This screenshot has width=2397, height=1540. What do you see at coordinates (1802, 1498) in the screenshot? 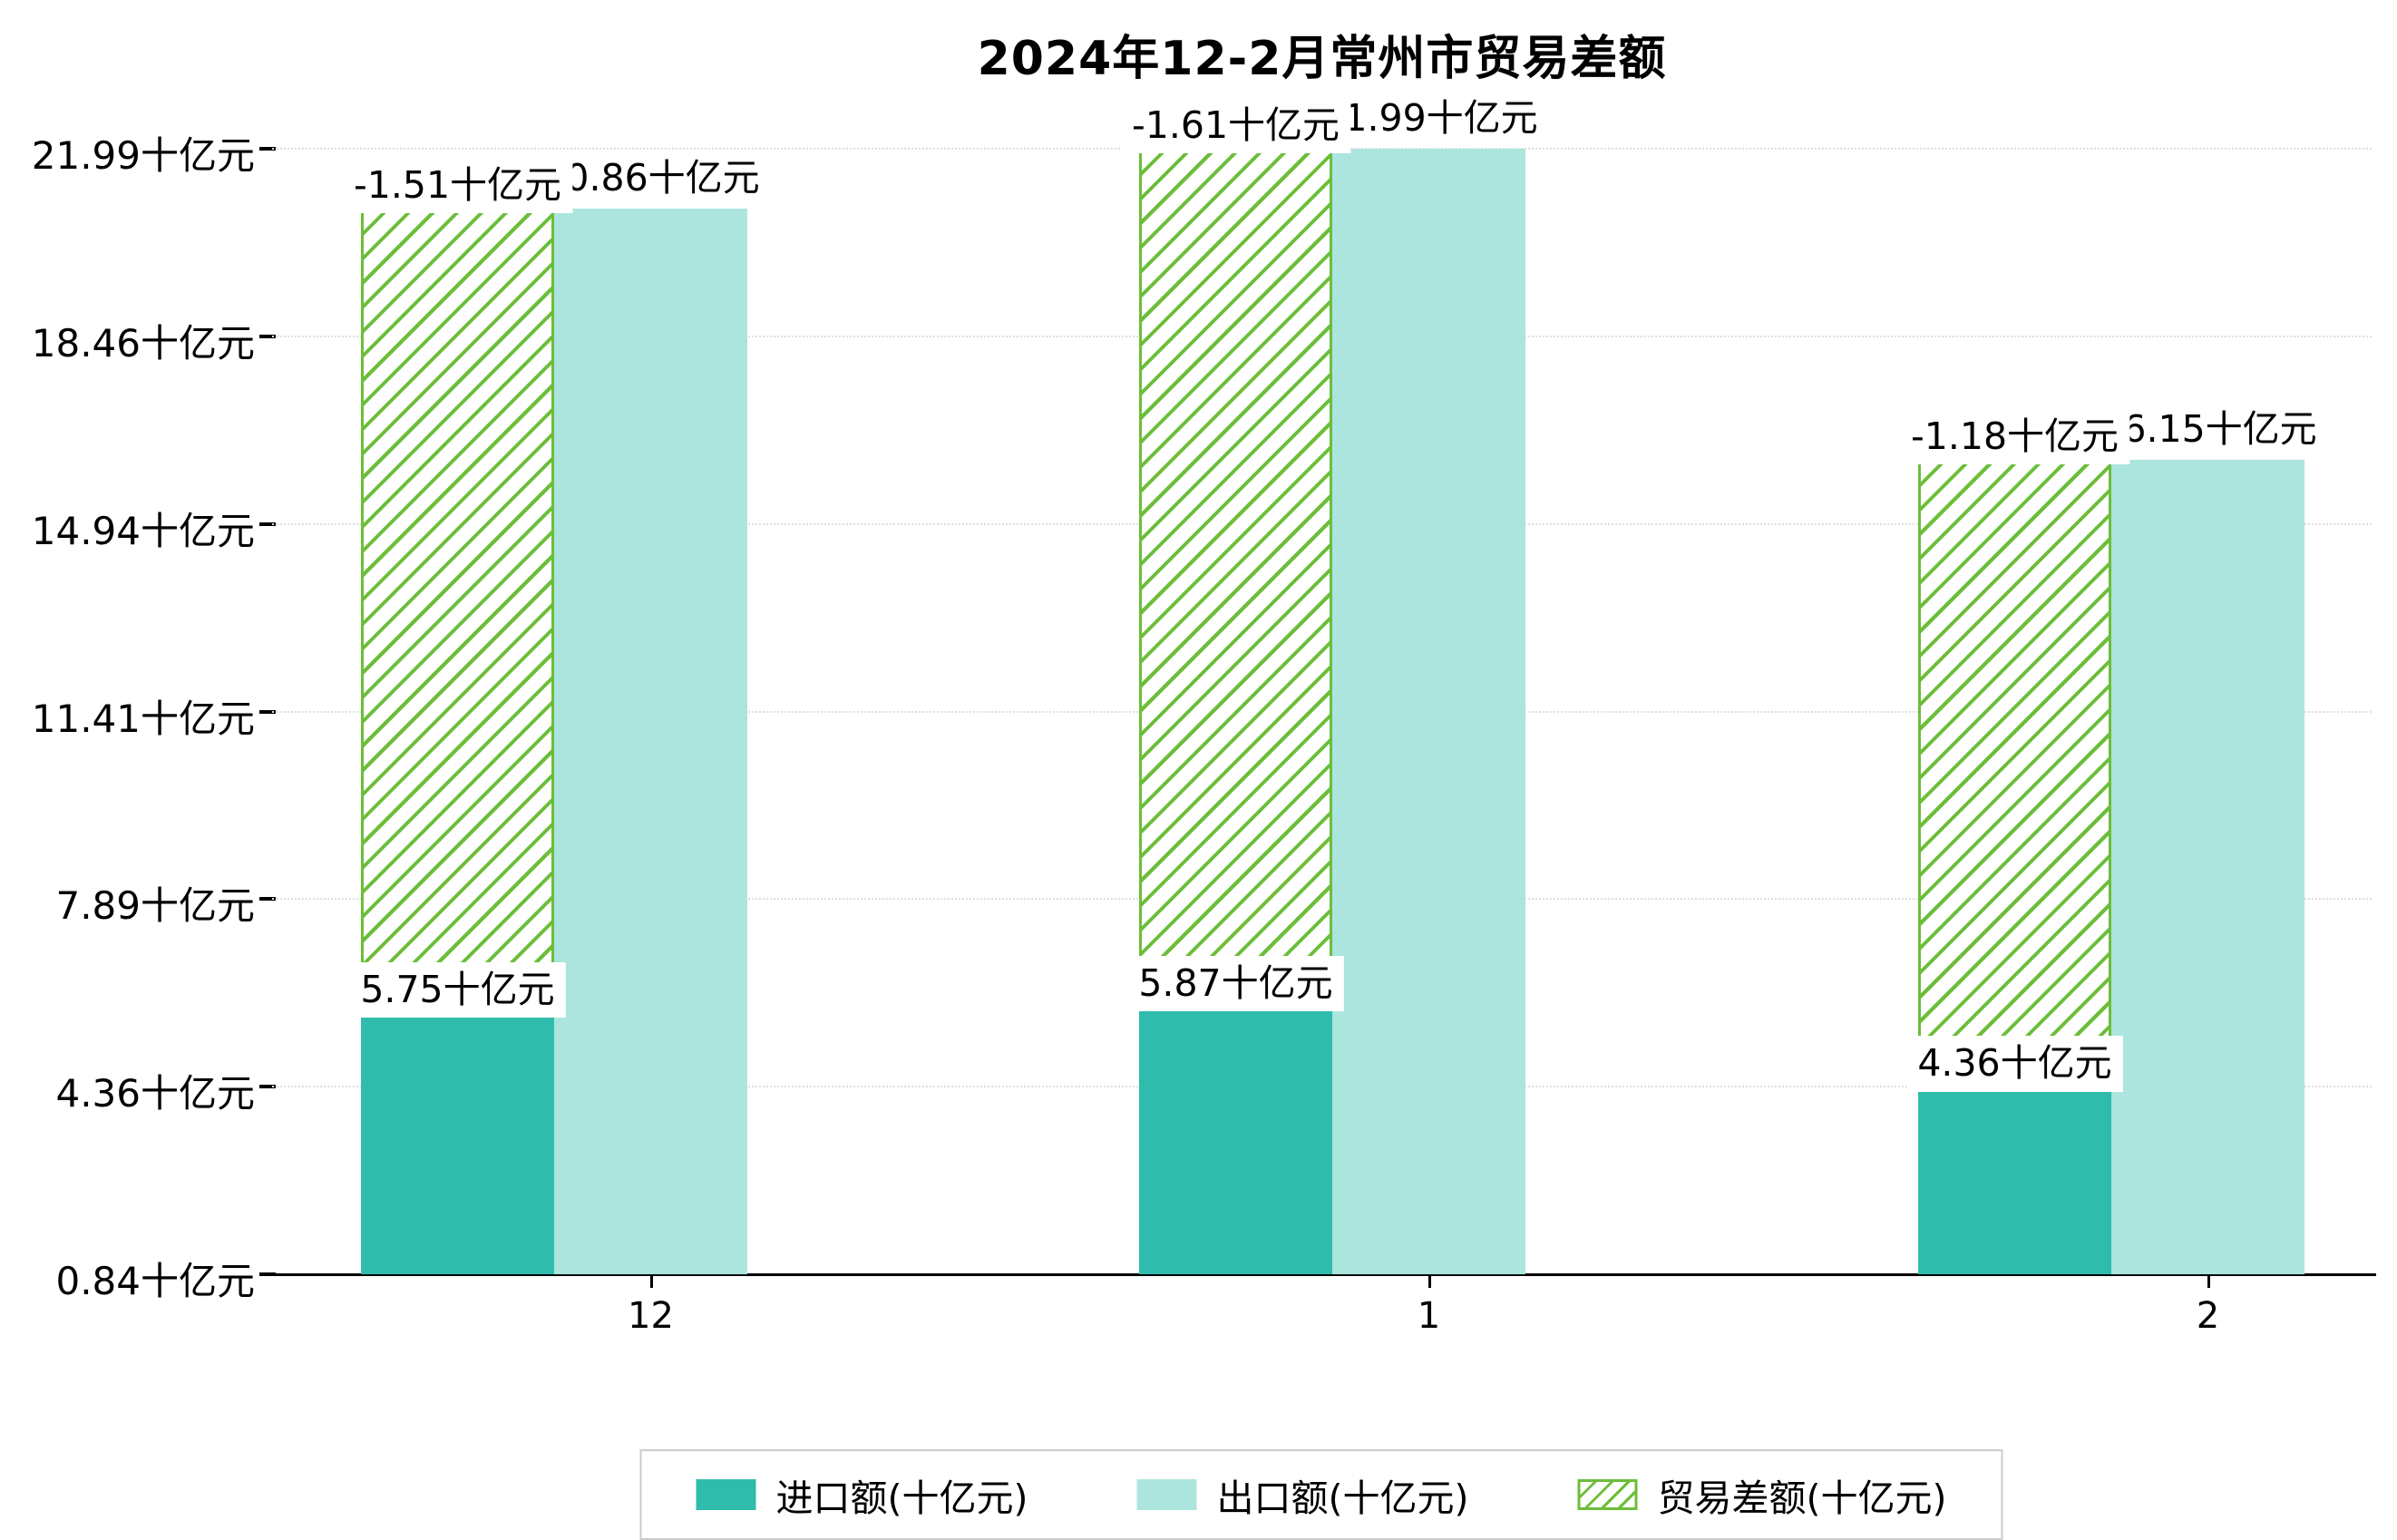
I see `legend-label-balance: 贸易差额(十亿元)` at bounding box center [1802, 1498].